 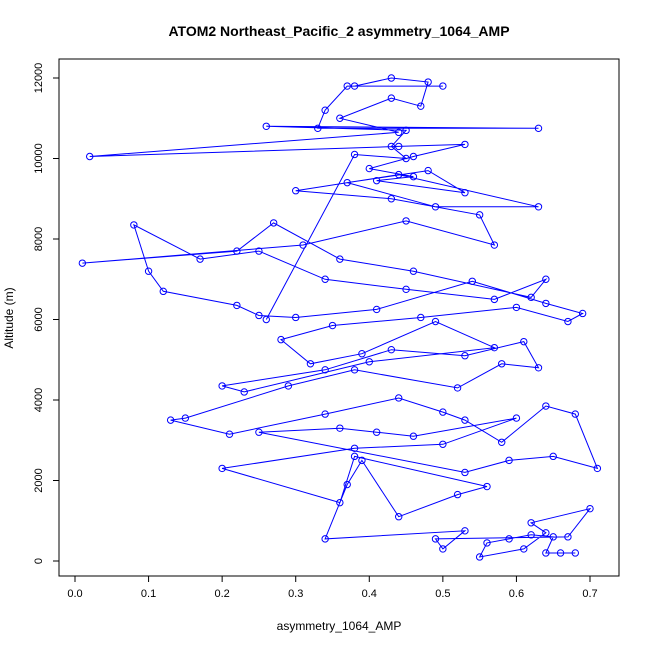 What do you see at coordinates (339, 626) in the screenshot?
I see `x-axis-label: asymmetry_1064_AMP` at bounding box center [339, 626].